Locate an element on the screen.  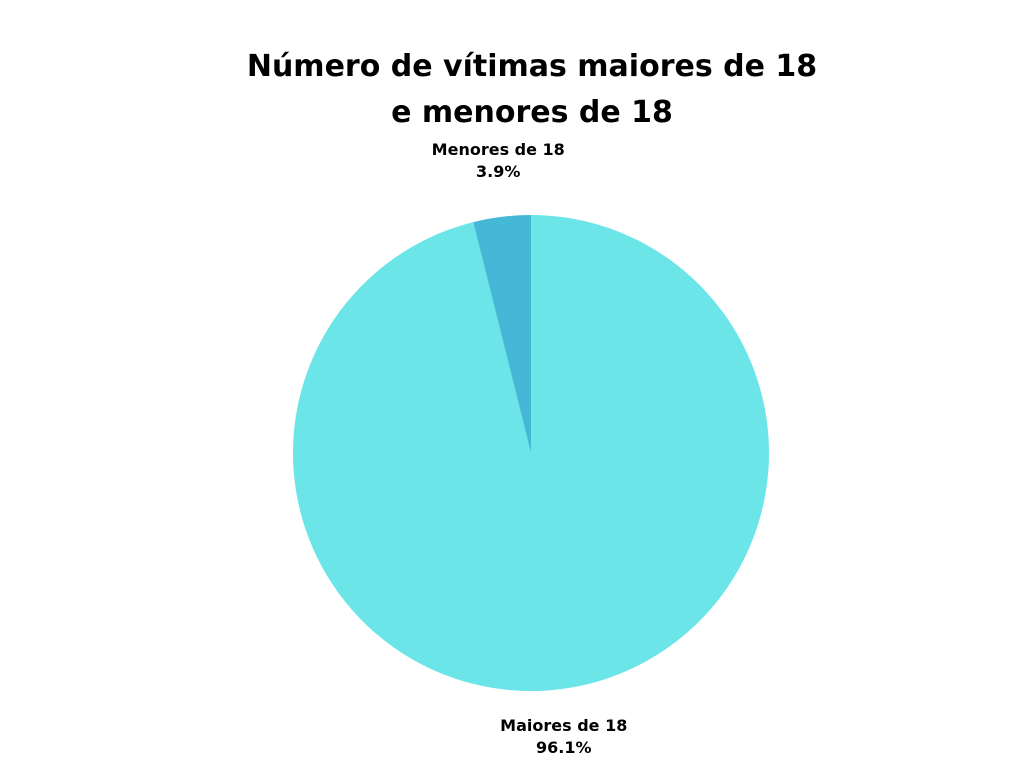
slice-label-menores-de-18: Menores de 18 is located at coordinates (498, 149).